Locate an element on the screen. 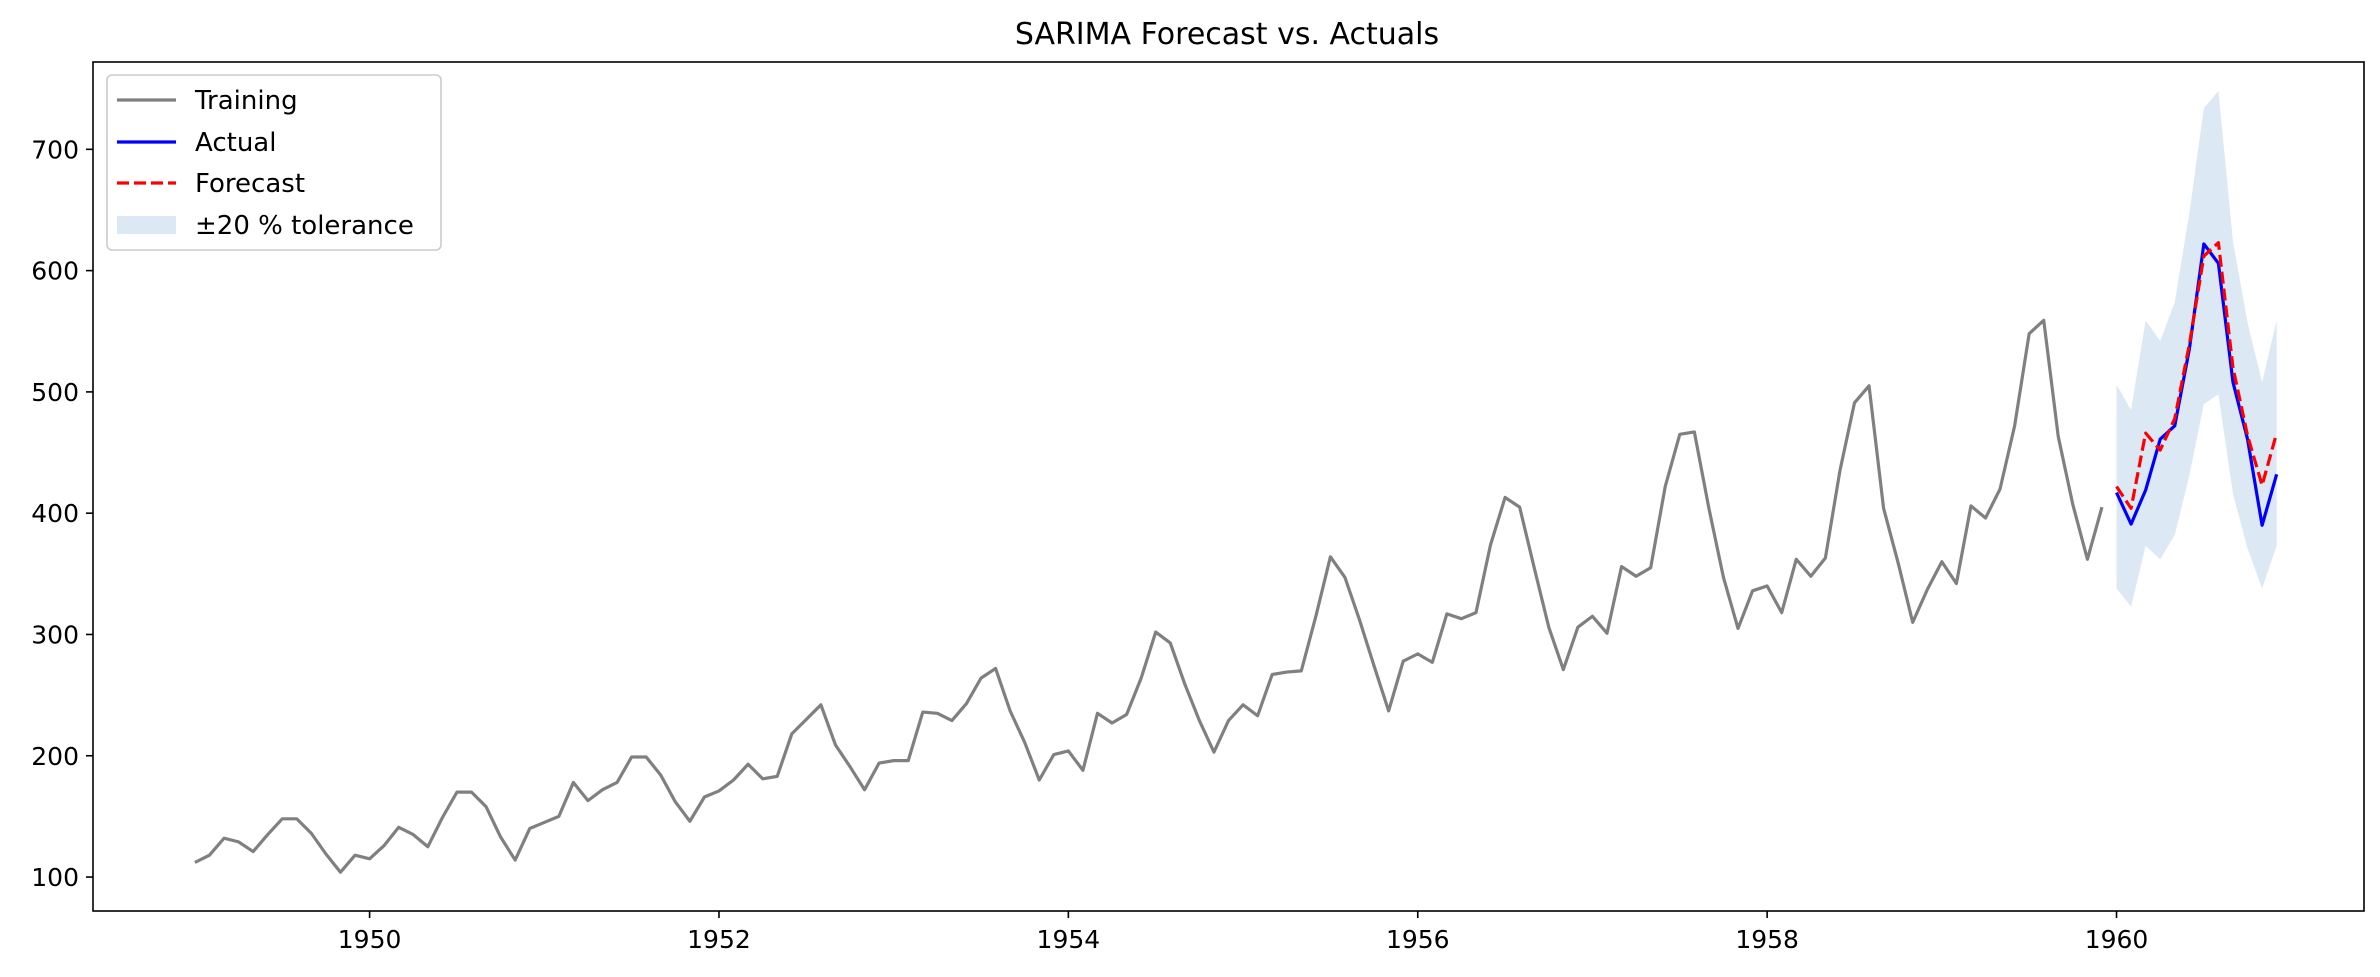 The width and height of the screenshot is (2380, 977). legend: Training Actual Forecast ±20 % tolerance is located at coordinates (274, 162).